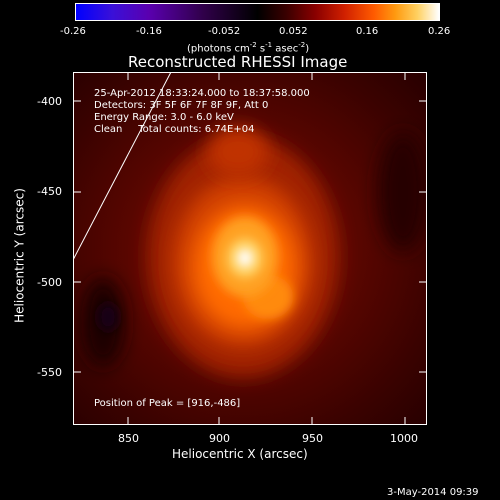 The height and width of the screenshot is (500, 500). Describe the element at coordinates (224, 31) in the screenshot. I see `colorbar-tick-3: -0.052` at that location.